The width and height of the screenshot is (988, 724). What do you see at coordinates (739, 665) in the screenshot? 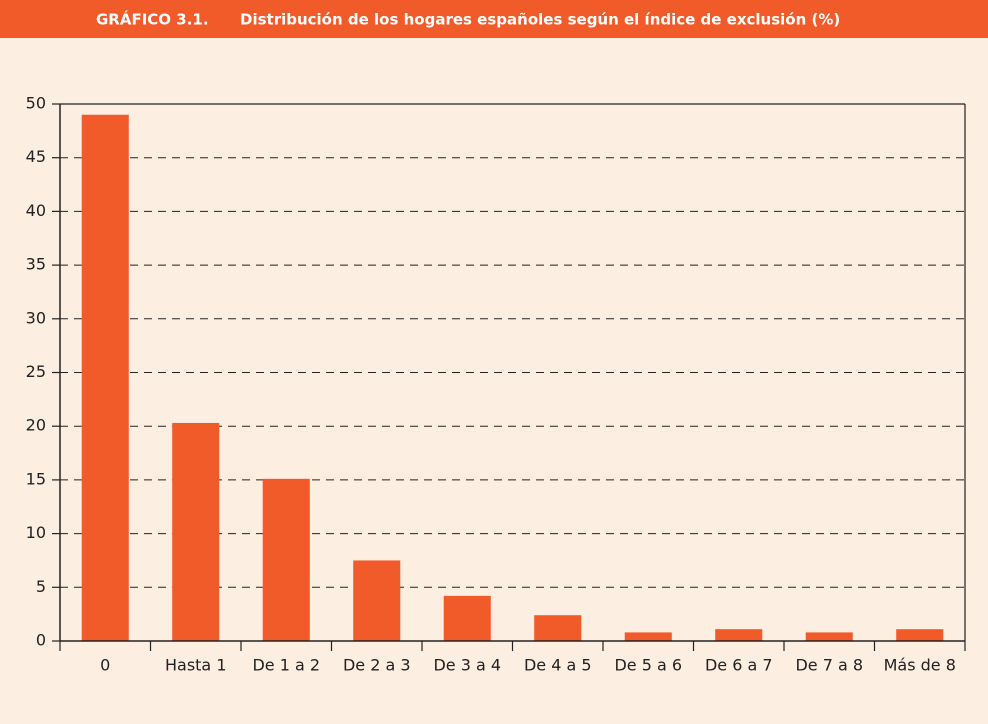
I see `x-tick-label: De 6 a 7` at bounding box center [739, 665].